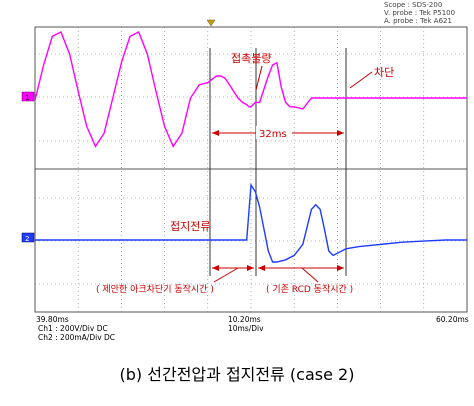 This screenshot has height=406, width=474. What do you see at coordinates (211, 23) in the screenshot?
I see `trigger-marker-icon` at bounding box center [211, 23].